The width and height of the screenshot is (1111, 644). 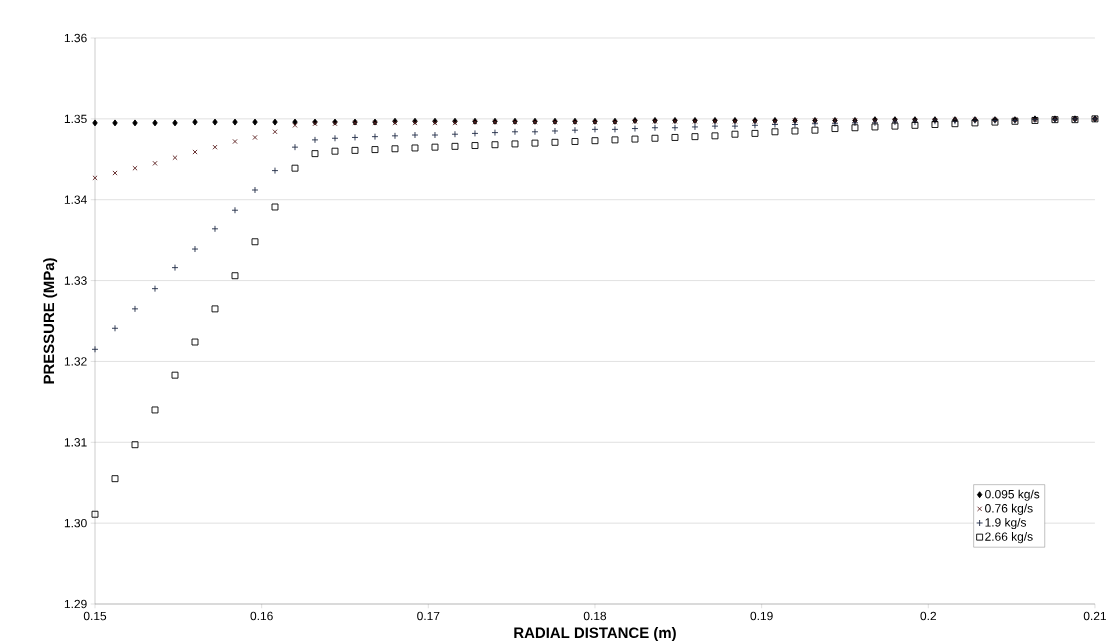 I want to click on y-axis-title: PRESSURE (MPa), so click(x=50, y=321).